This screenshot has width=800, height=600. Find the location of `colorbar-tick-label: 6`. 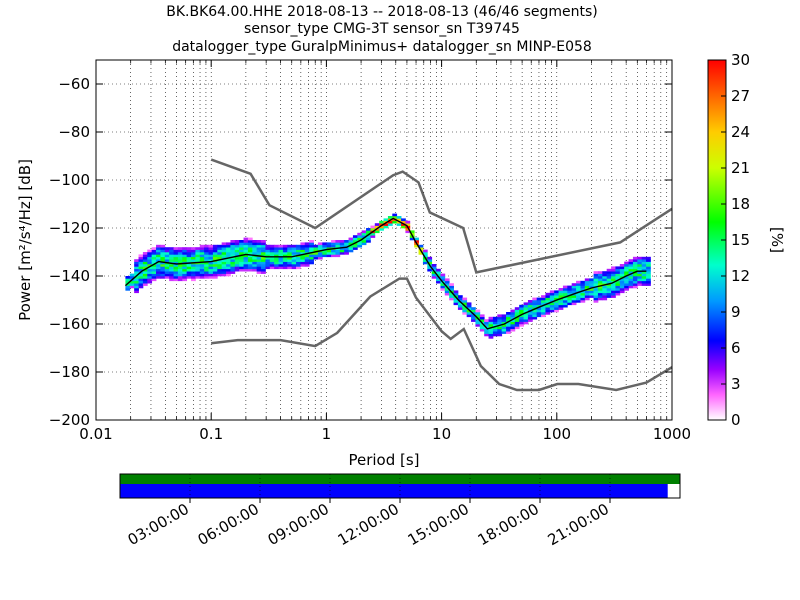

colorbar-tick-label: 6 is located at coordinates (736, 348).